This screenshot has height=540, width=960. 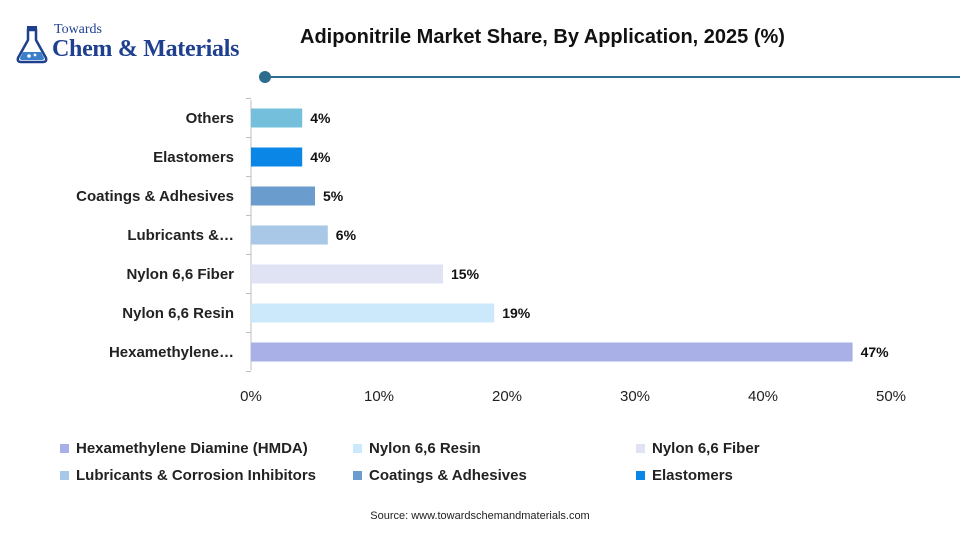 I want to click on data-label: 15%, so click(x=465, y=274).